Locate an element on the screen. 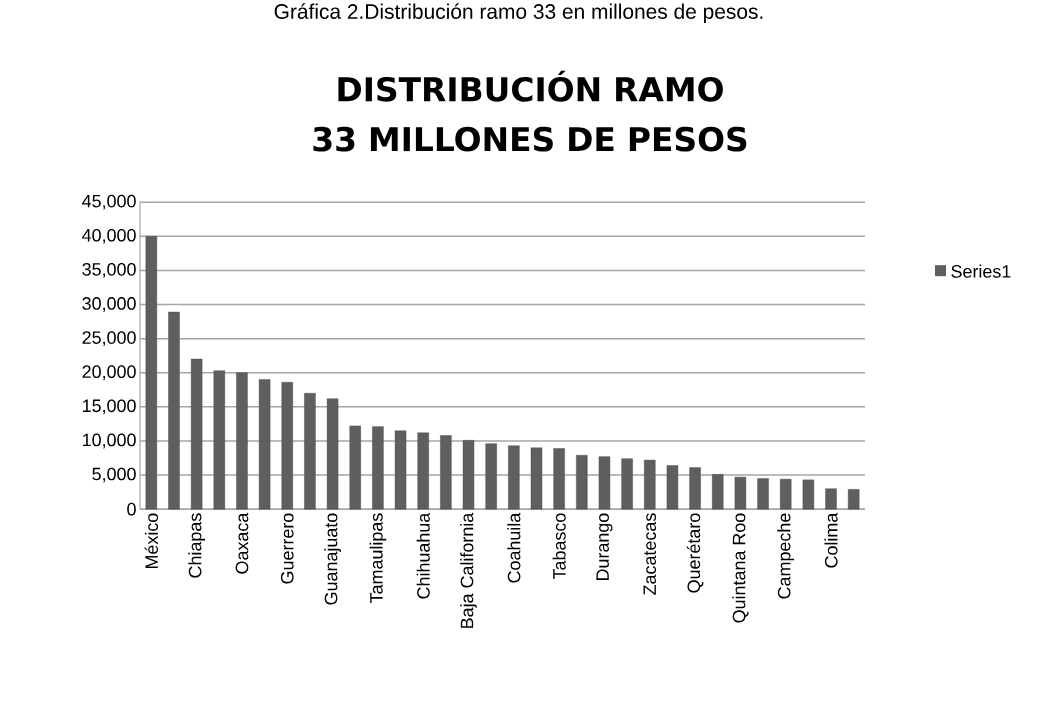 Image resolution: width=1038 pixels, height=701 pixels. x-tick-label: Tamaulipas is located at coordinates (378, 558).